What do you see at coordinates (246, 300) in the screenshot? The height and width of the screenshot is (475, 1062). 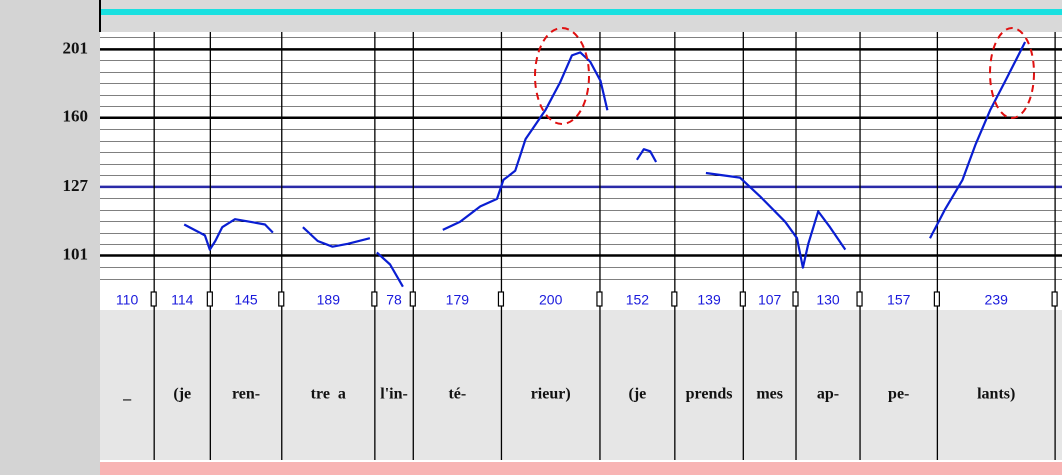 I see `duration-label: 145` at bounding box center [246, 300].